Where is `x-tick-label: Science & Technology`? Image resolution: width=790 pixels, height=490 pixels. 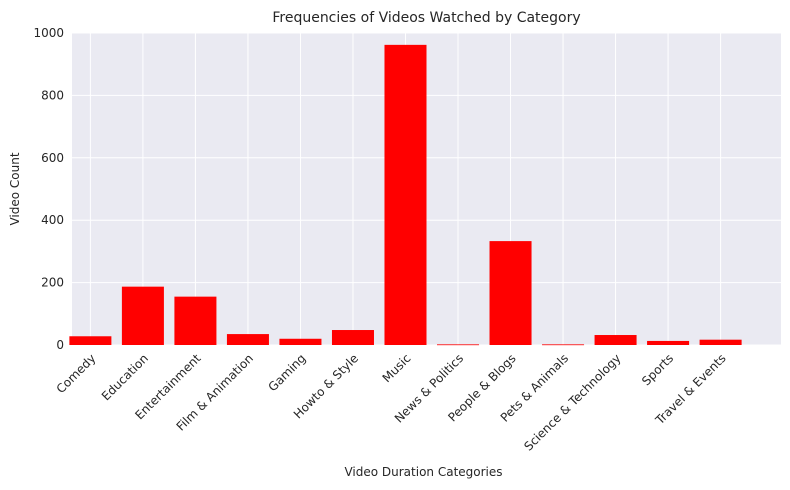
x-tick-label: Science & Technology is located at coordinates (572, 402).